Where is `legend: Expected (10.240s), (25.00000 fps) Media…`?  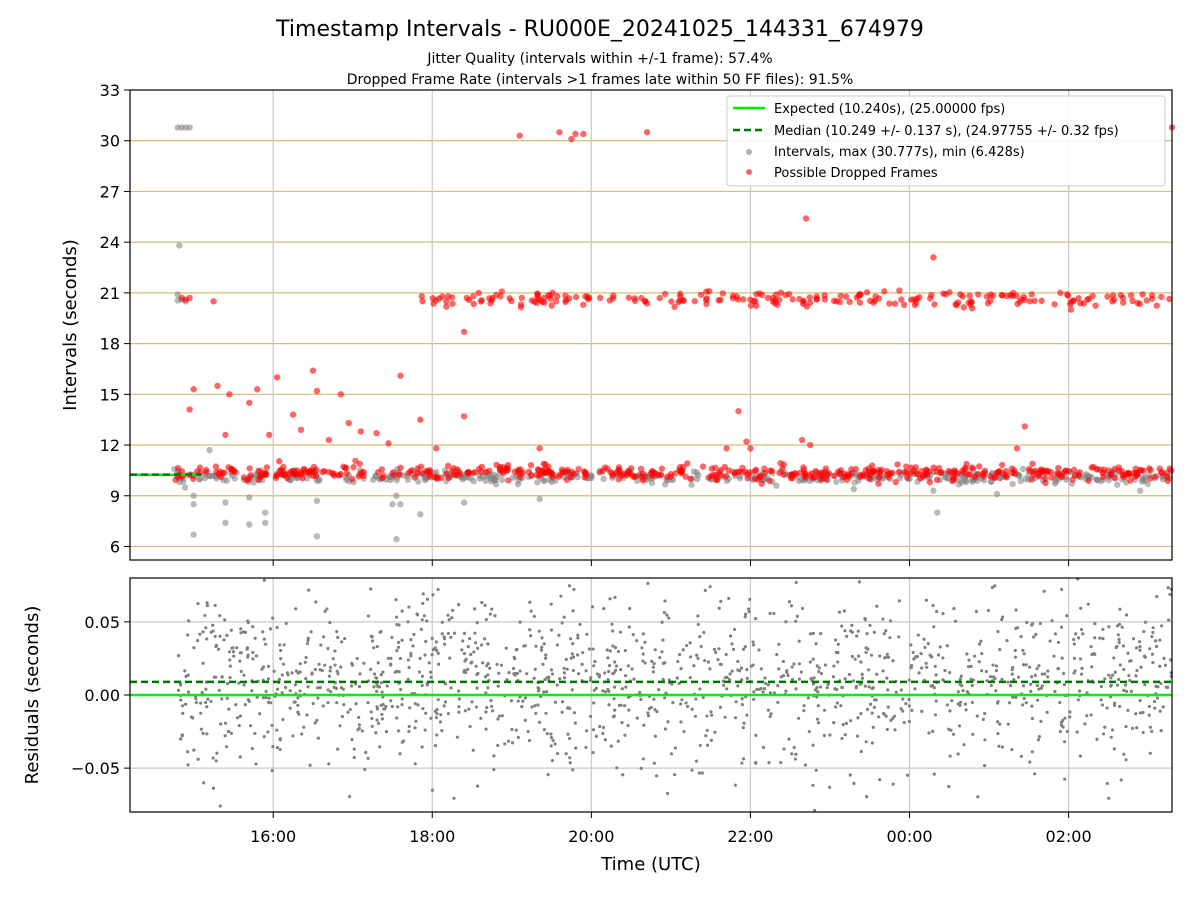 legend: Expected (10.240s), (25.00000 fps) Media… is located at coordinates (946, 141).